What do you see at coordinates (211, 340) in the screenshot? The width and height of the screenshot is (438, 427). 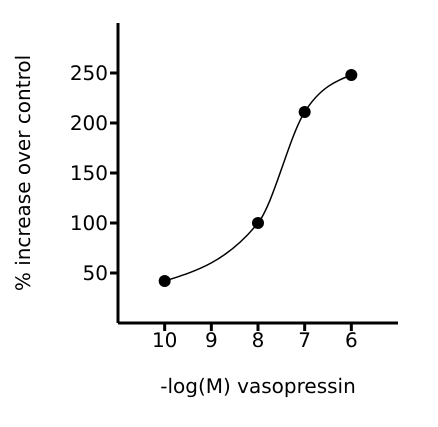 I see `x-tick-label: 9` at bounding box center [211, 340].